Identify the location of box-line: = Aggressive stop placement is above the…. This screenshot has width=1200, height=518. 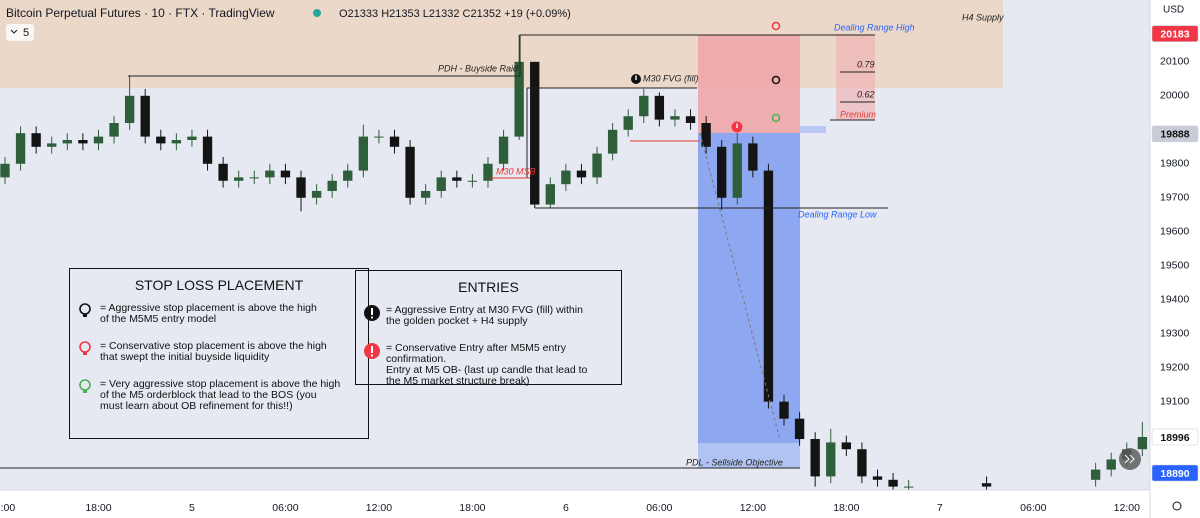
(208, 308).